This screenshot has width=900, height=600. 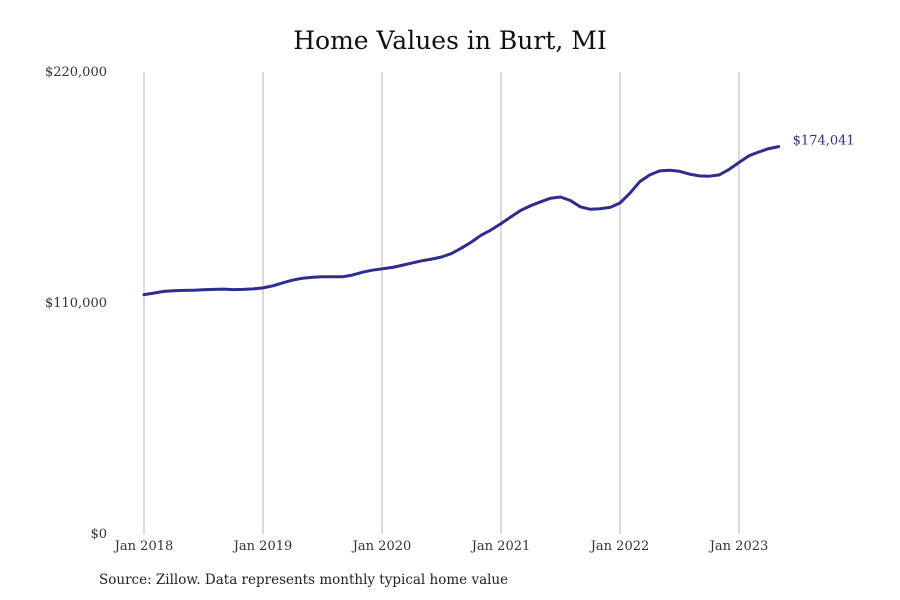 I want to click on x-tick-label: Jan 2018, so click(x=143, y=546).